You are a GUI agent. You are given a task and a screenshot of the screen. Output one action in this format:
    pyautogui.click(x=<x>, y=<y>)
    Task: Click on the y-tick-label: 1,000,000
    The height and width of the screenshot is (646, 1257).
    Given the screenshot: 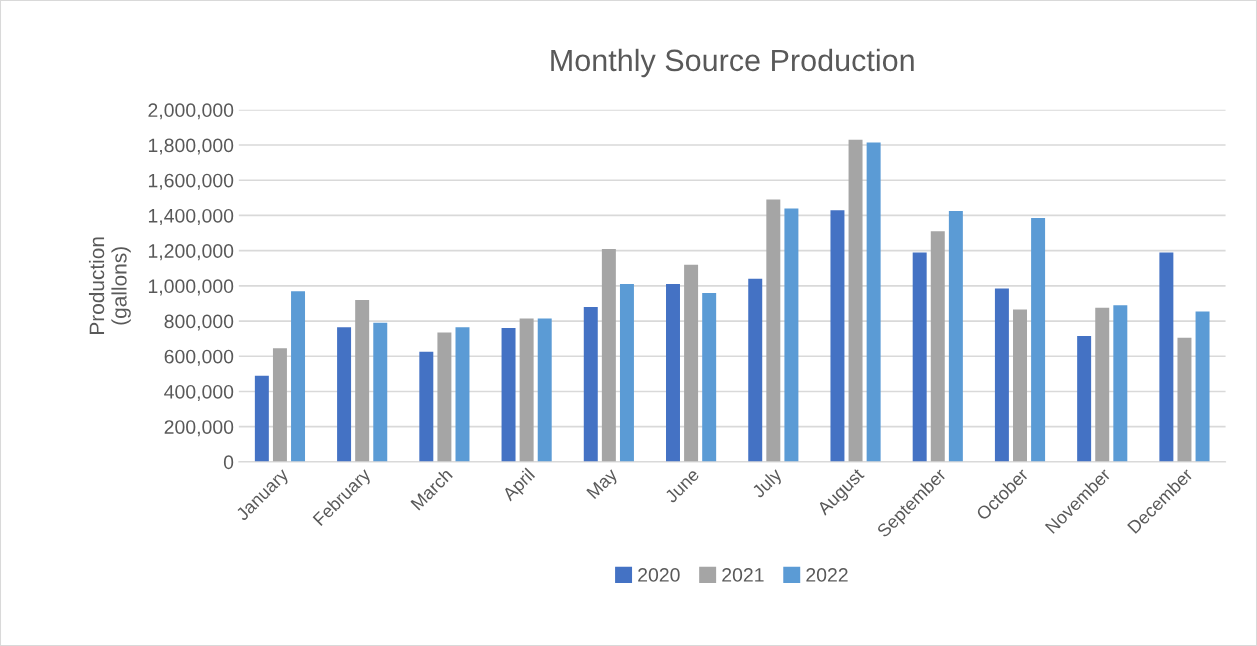 What is the action you would take?
    pyautogui.click(x=191, y=287)
    